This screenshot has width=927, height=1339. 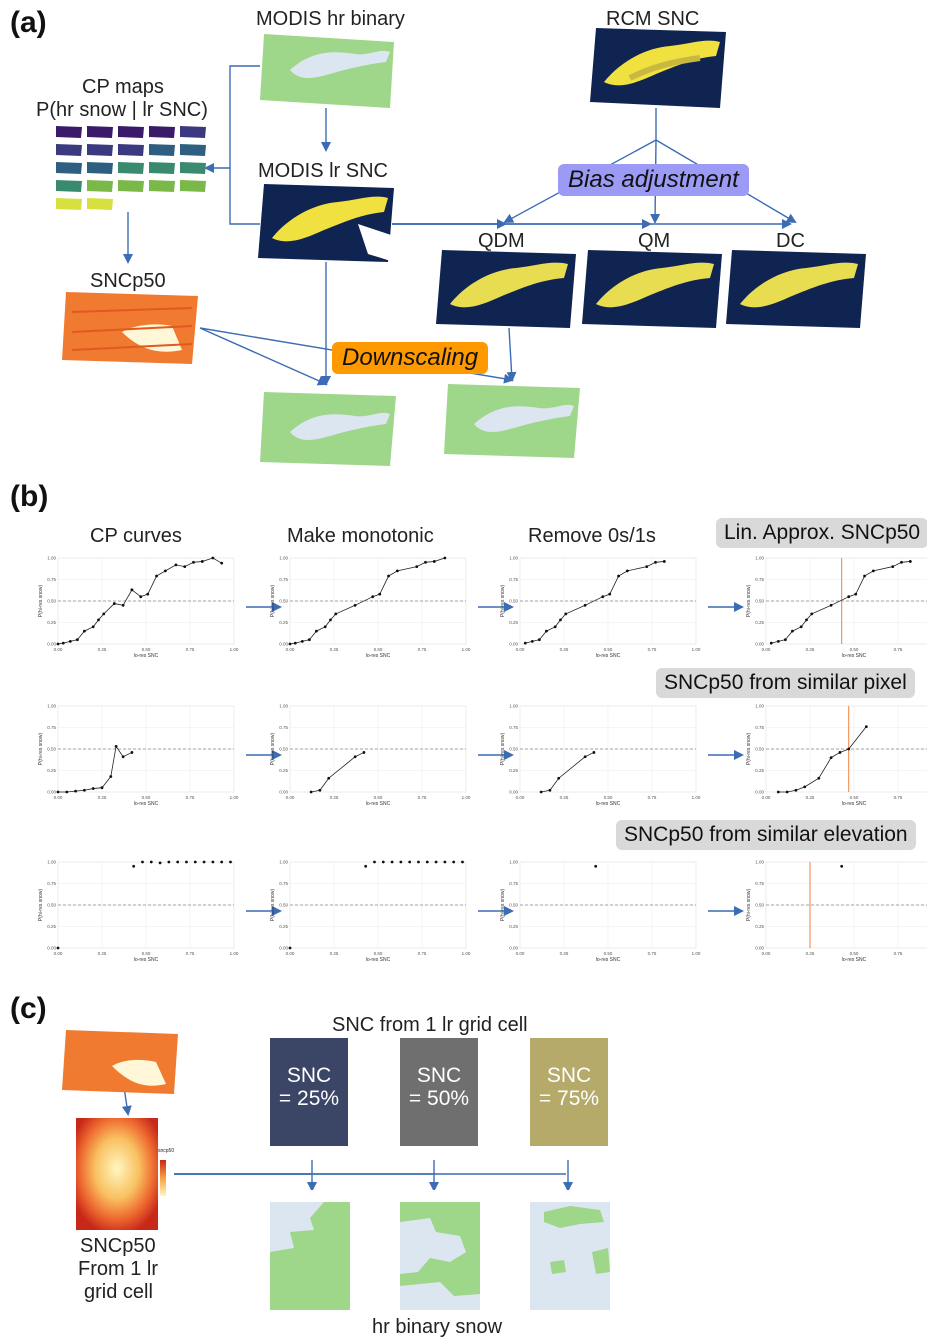 What do you see at coordinates (163, 1178) in the screenshot?
I see `sncp50-legend` at bounding box center [163, 1178].